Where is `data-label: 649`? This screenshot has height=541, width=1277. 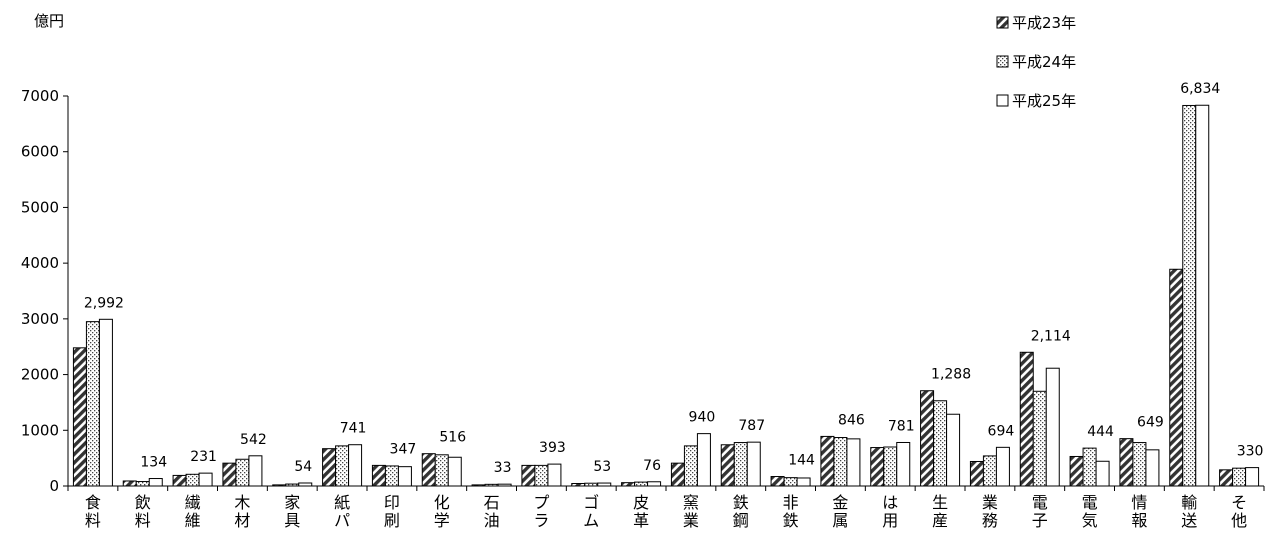 data-label: 649 is located at coordinates (1150, 423).